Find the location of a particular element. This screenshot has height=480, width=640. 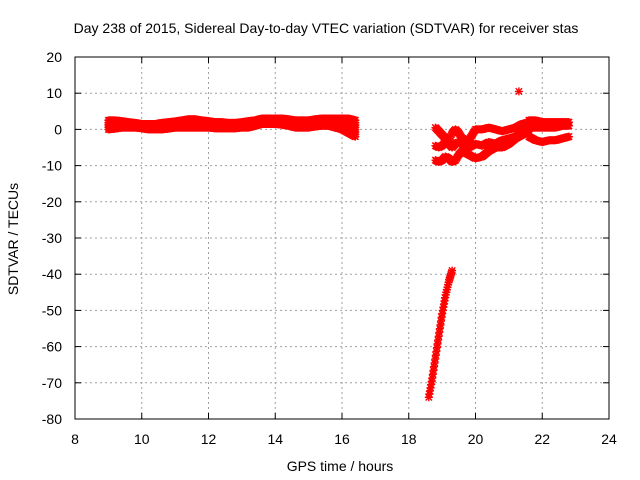

y-tick-label: -50 is located at coordinates (52, 310).